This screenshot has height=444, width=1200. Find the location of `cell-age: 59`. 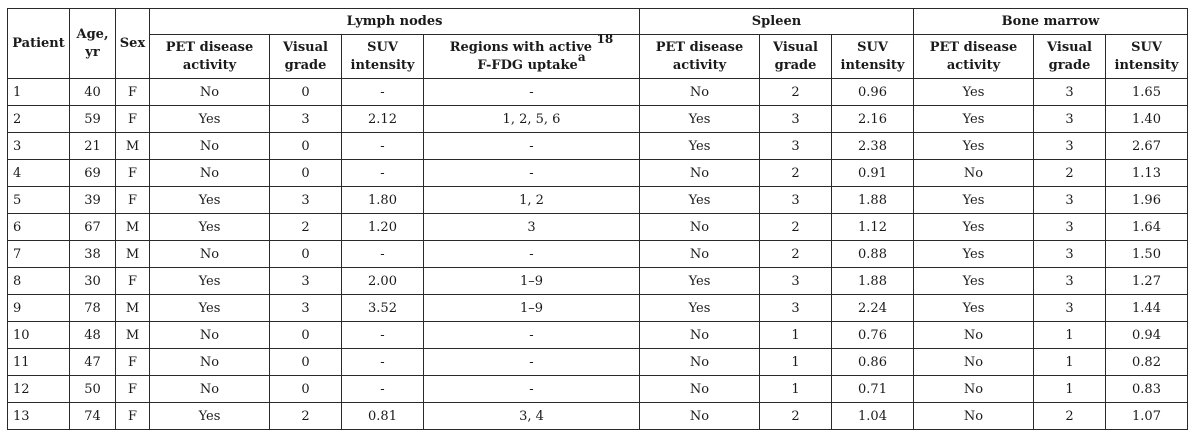

cell-age: 59 is located at coordinates (92, 119).